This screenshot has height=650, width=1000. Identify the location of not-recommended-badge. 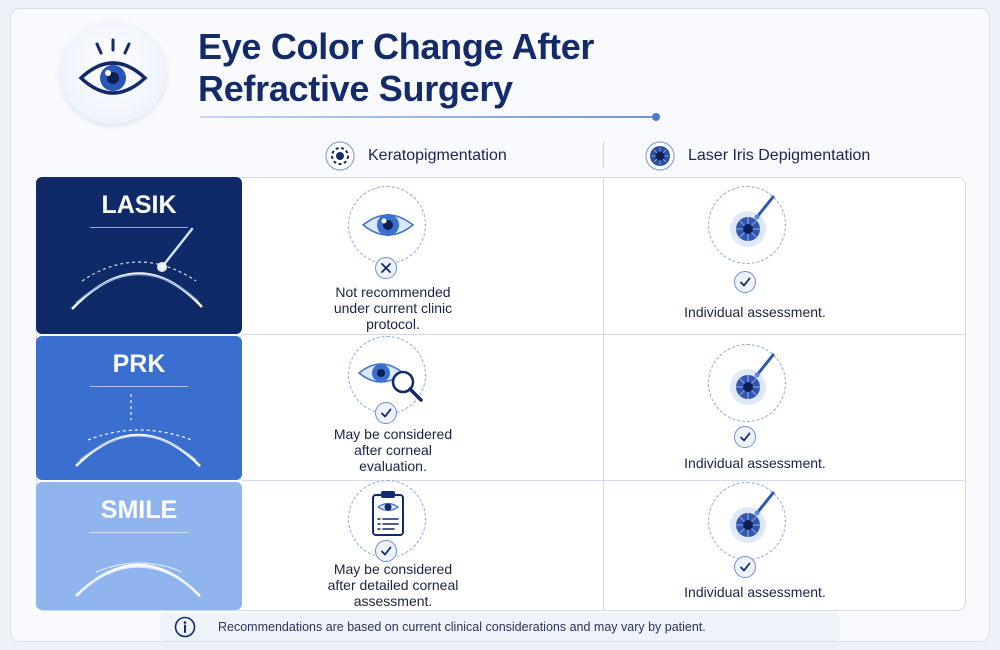
(386, 268).